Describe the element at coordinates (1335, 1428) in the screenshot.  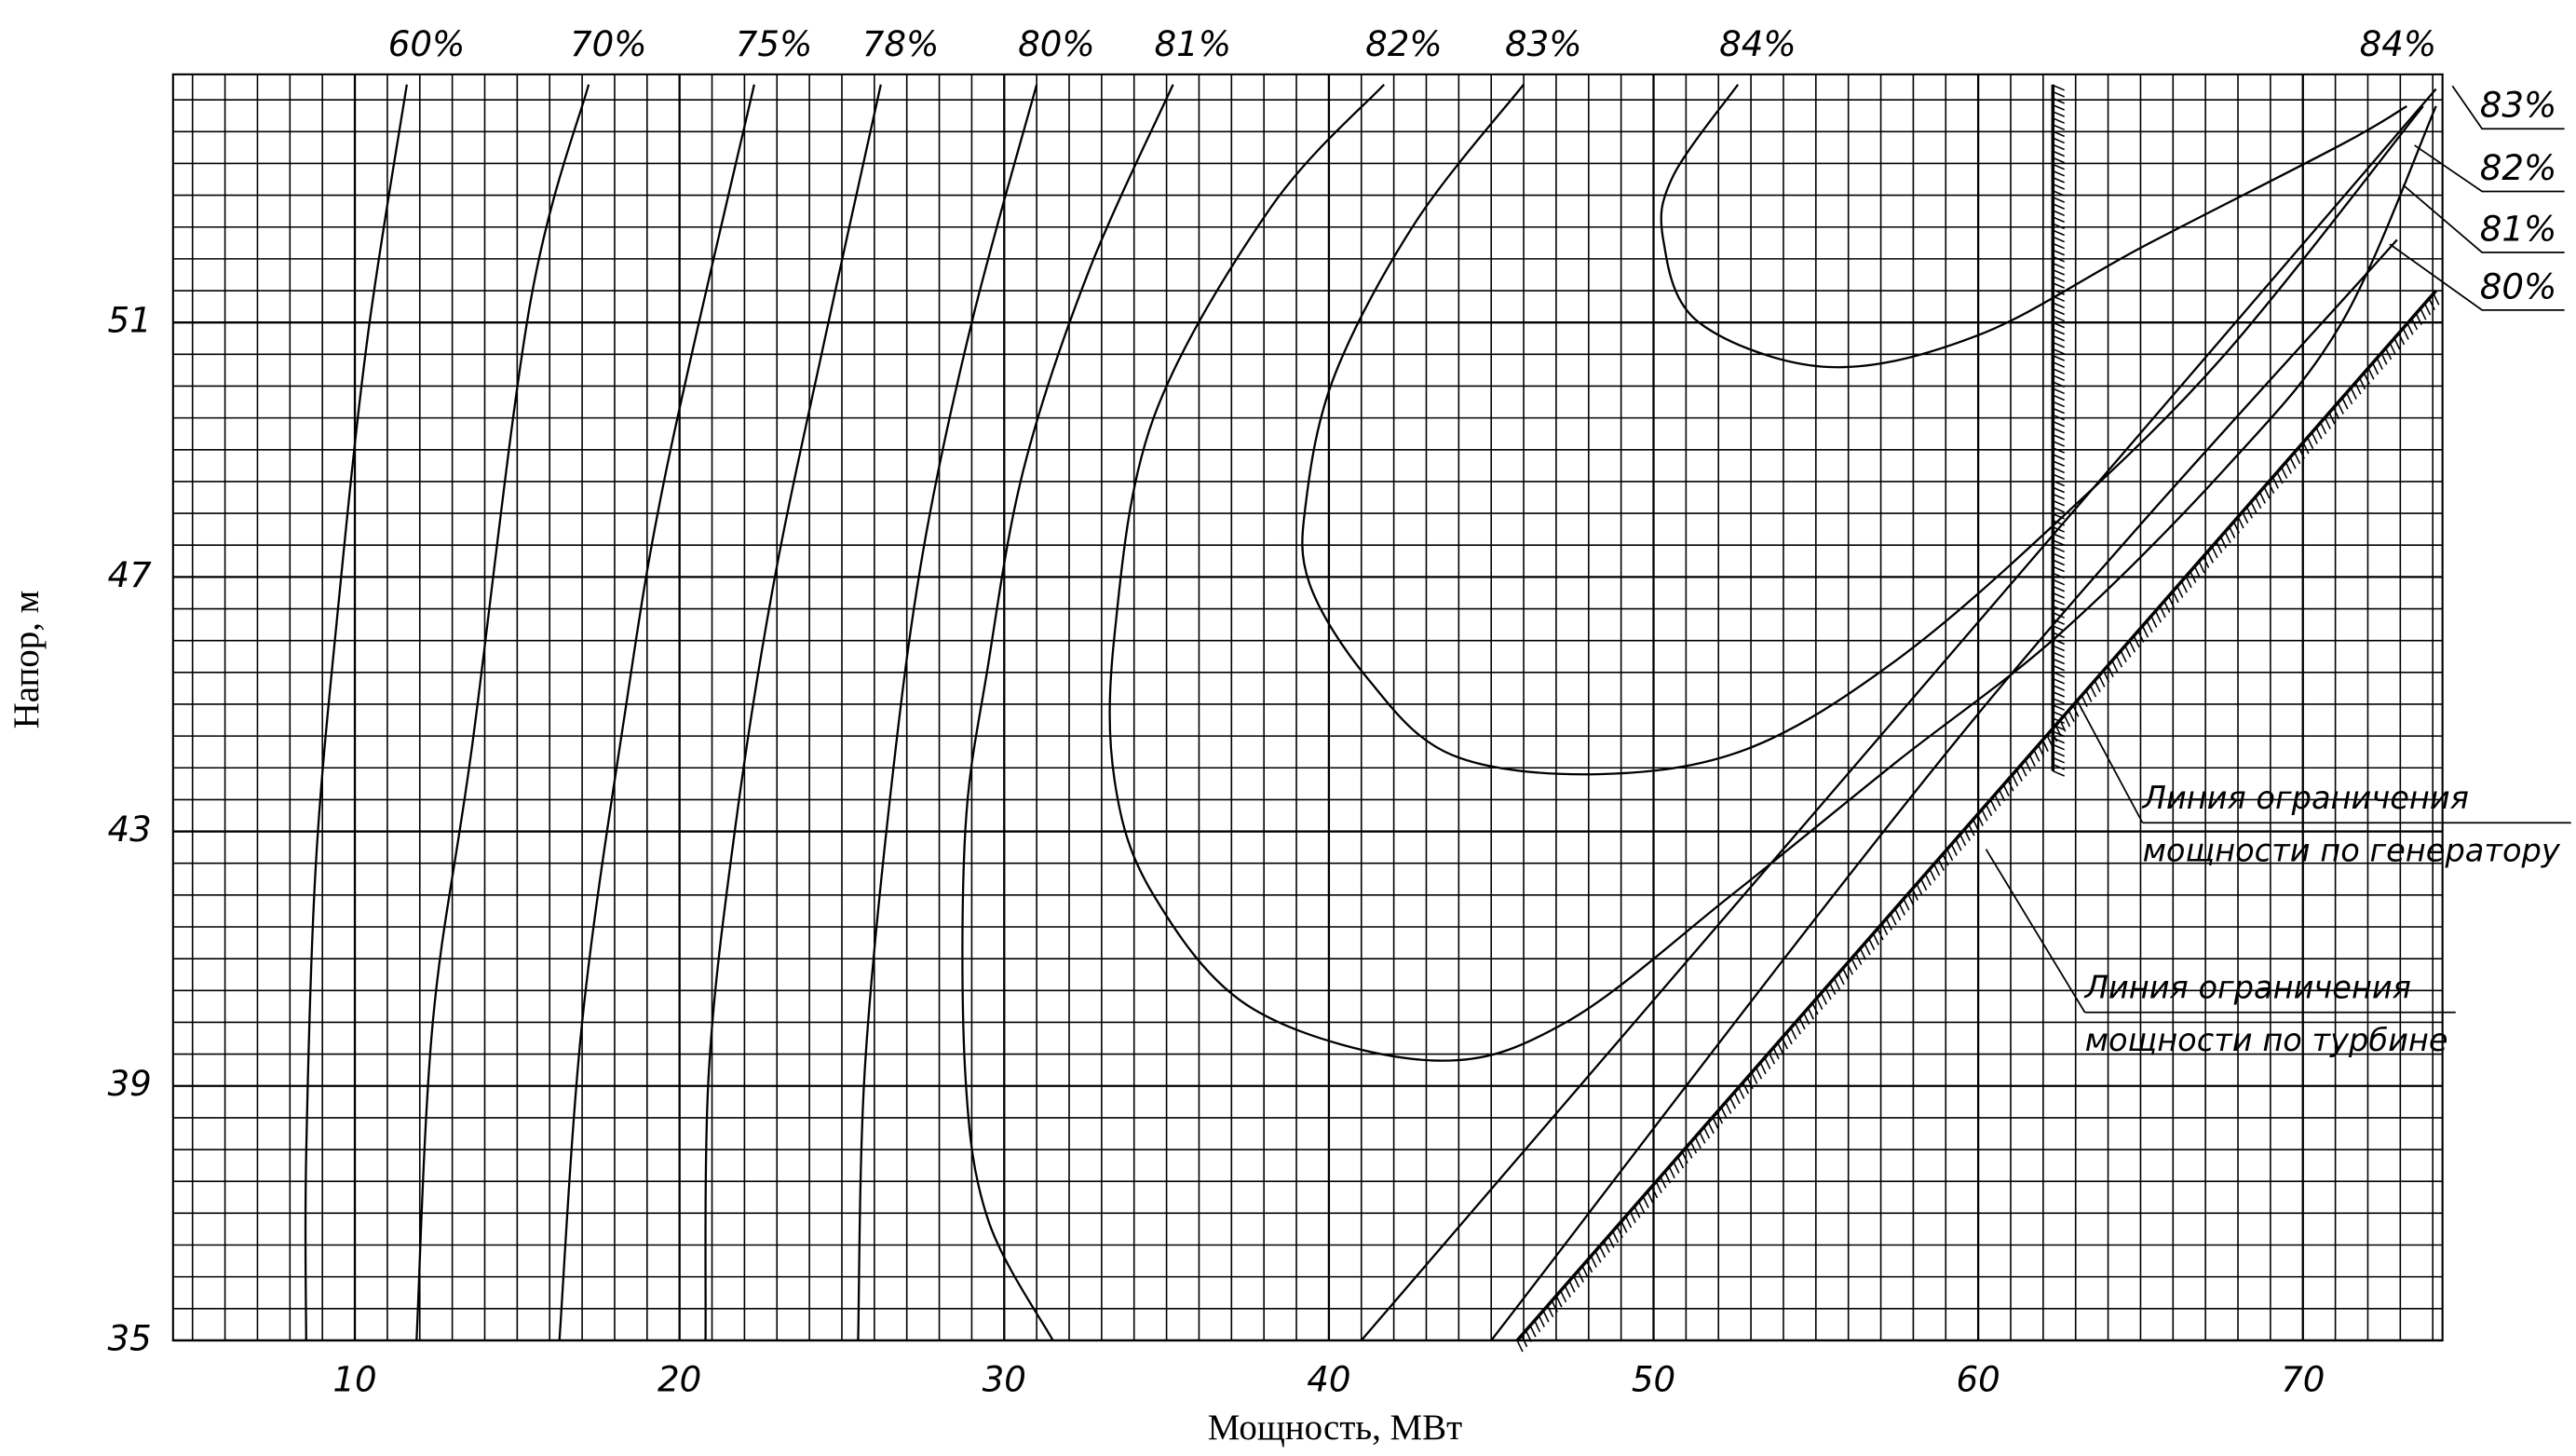
I see `x-axis-label: Мощность, МВт` at that location.